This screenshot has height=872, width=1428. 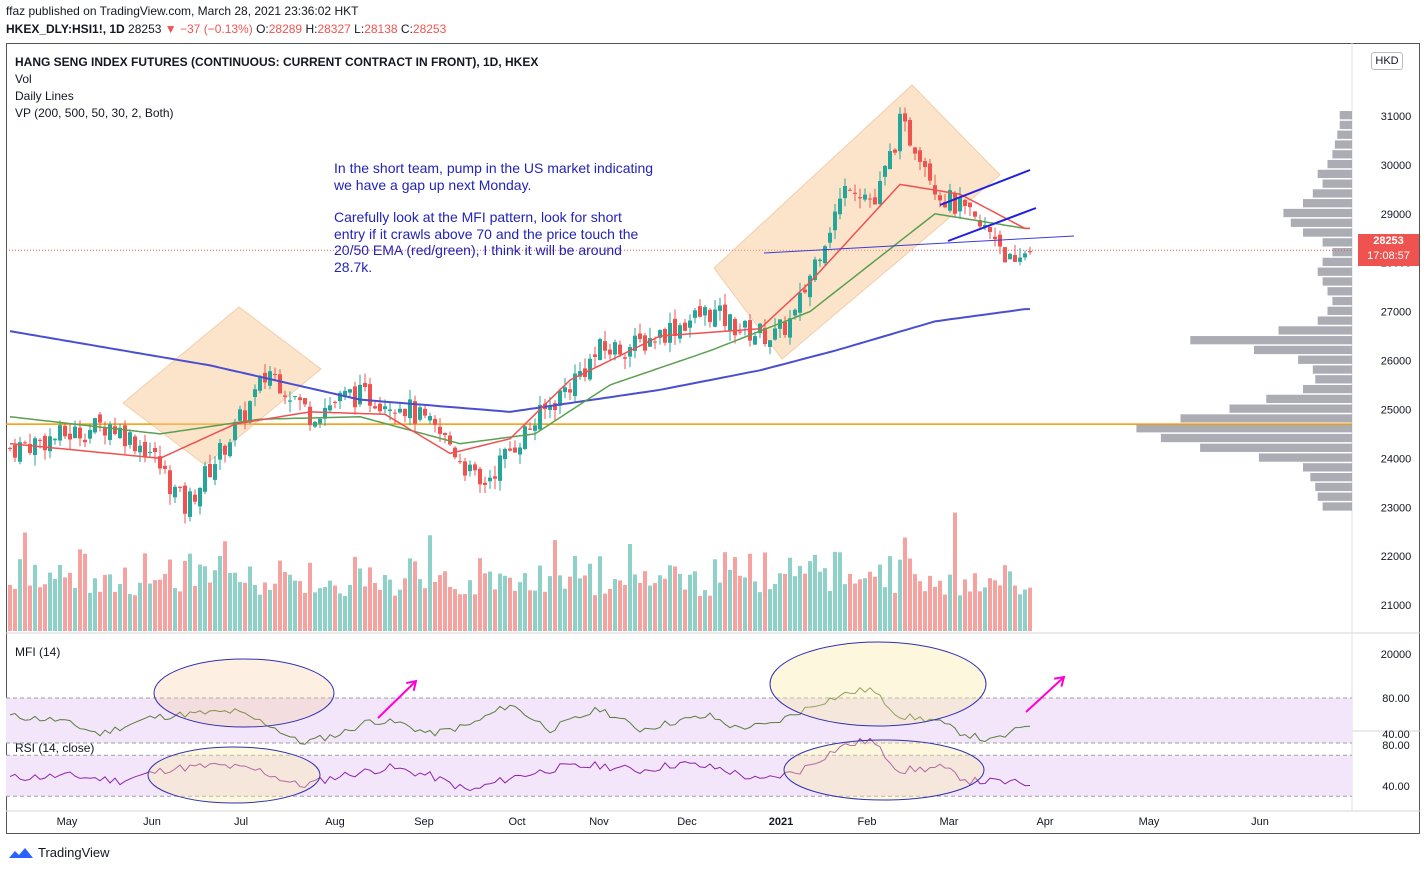 What do you see at coordinates (1388, 241) in the screenshot?
I see `last-price-value: 28253` at bounding box center [1388, 241].